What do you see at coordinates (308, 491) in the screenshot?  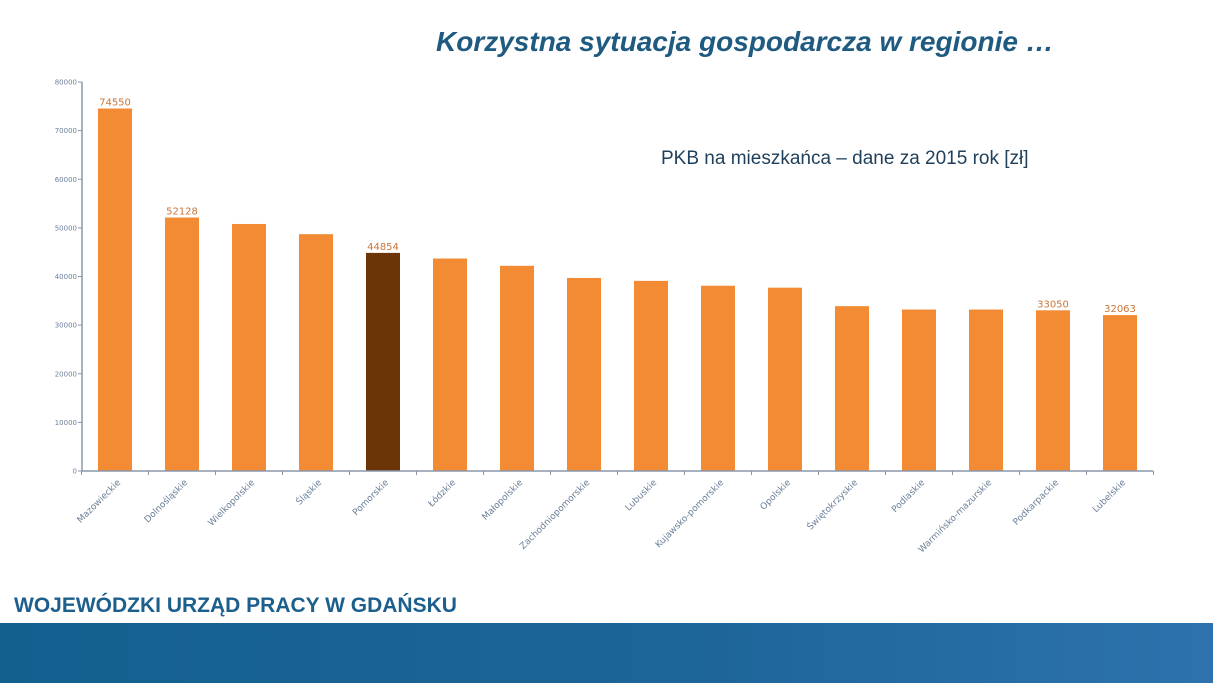 I see `x-category-label: Śląskie` at bounding box center [308, 491].